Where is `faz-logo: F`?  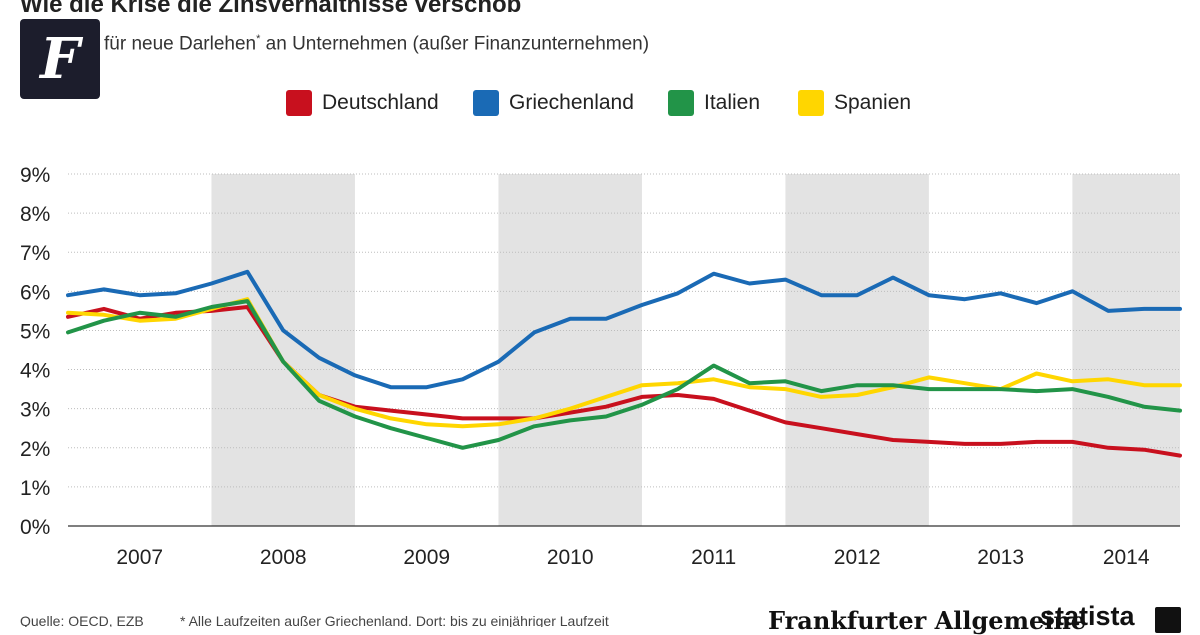
faz-logo: F is located at coordinates (60, 59).